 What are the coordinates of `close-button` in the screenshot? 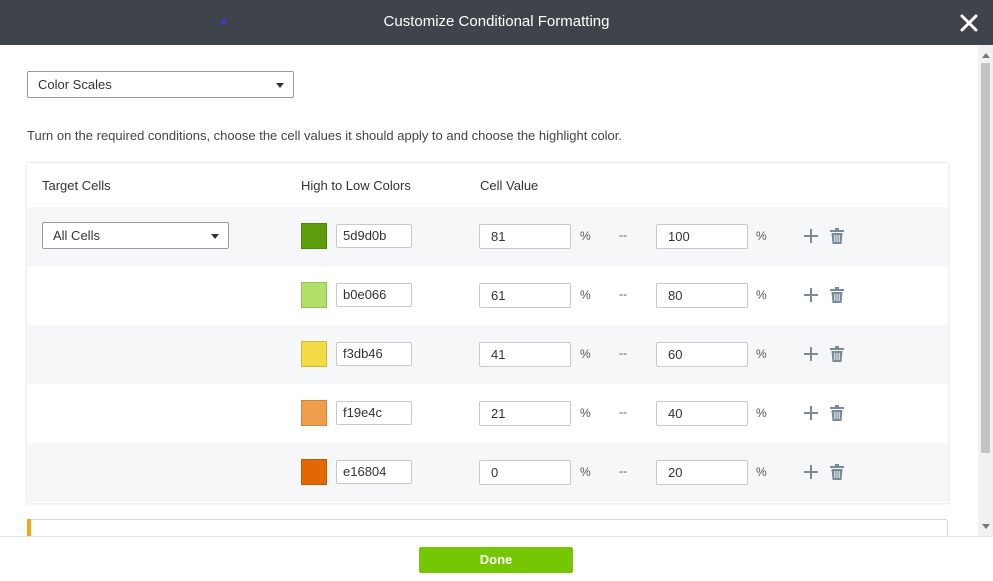 It's located at (969, 23).